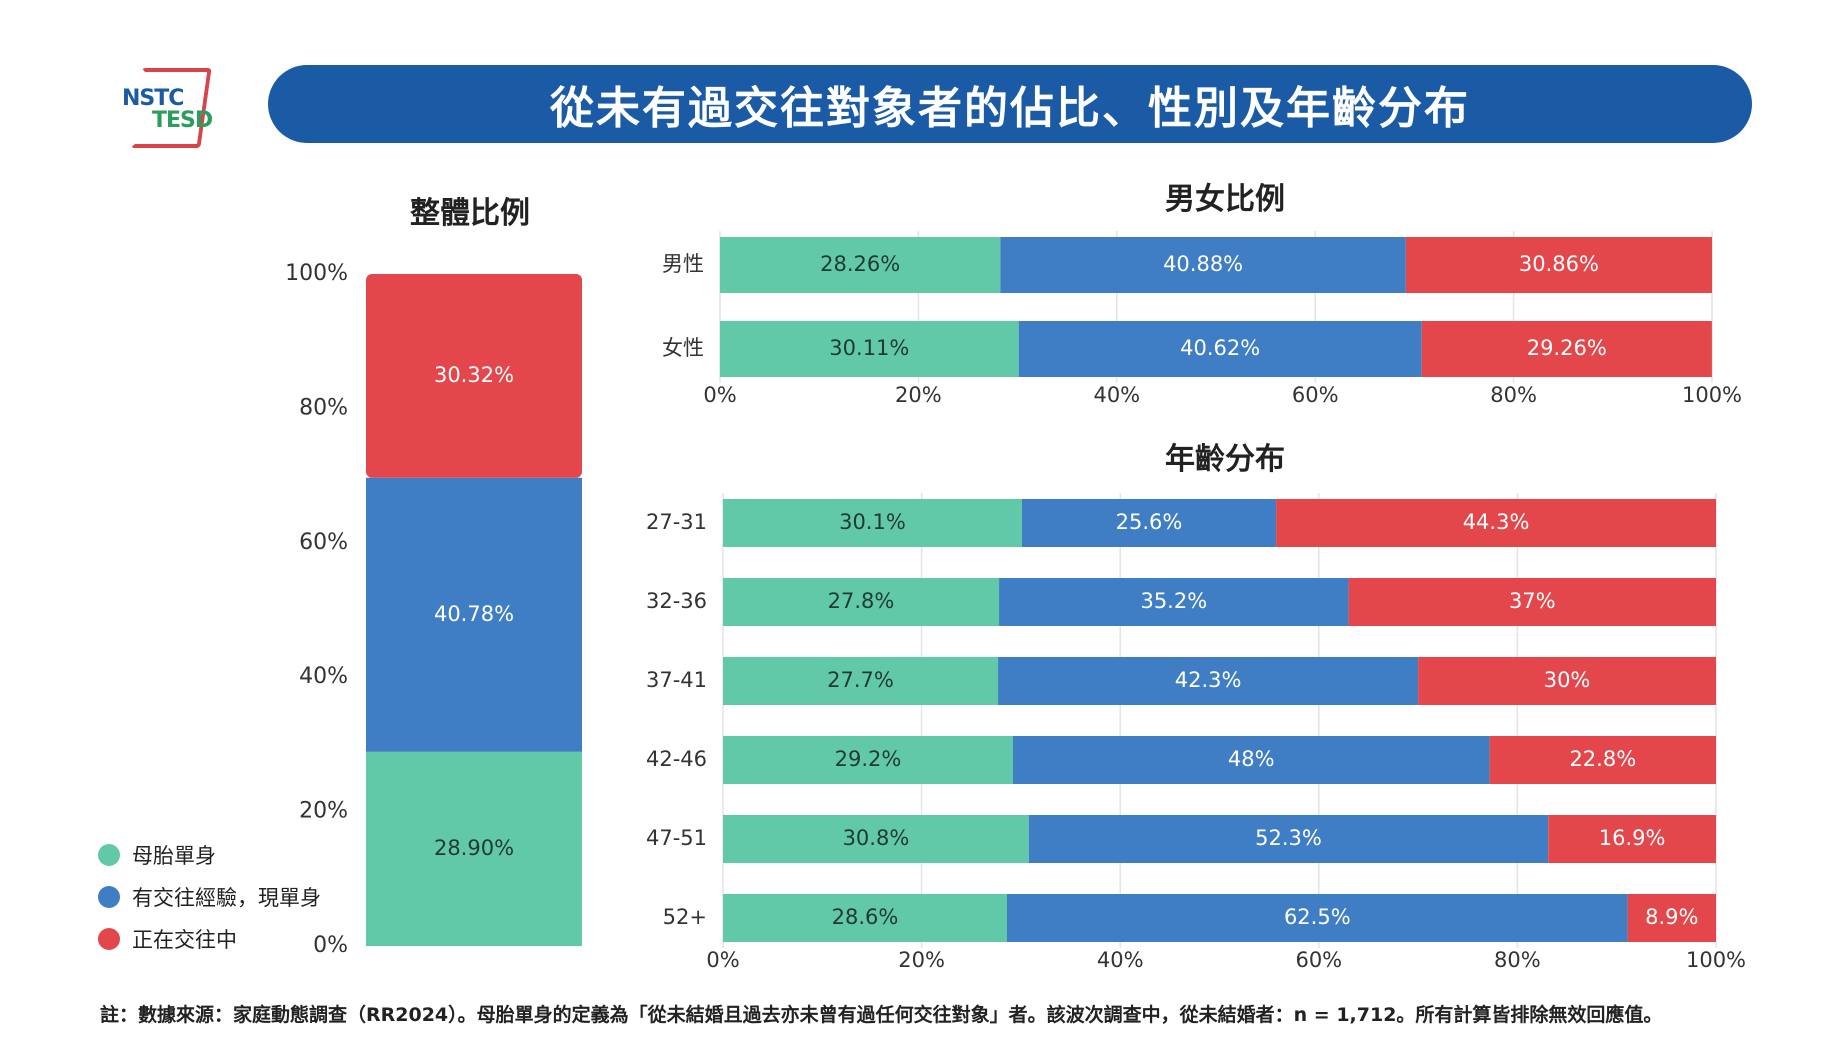  Describe the element at coordinates (174, 856) in the screenshot. I see `legend-label-never: 母胎單身` at that location.